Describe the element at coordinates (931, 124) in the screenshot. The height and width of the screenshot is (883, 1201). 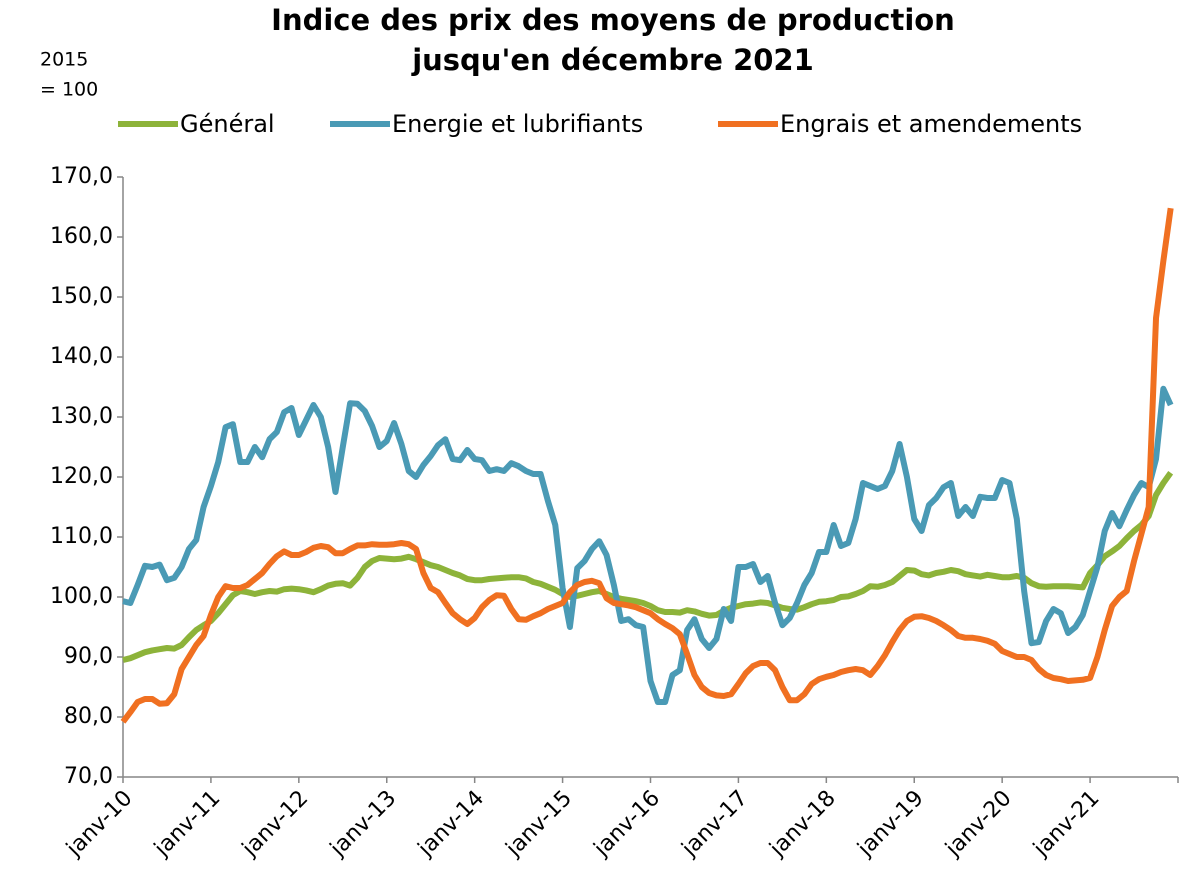
I see `legend-label: Engrais et amendements` at that location.